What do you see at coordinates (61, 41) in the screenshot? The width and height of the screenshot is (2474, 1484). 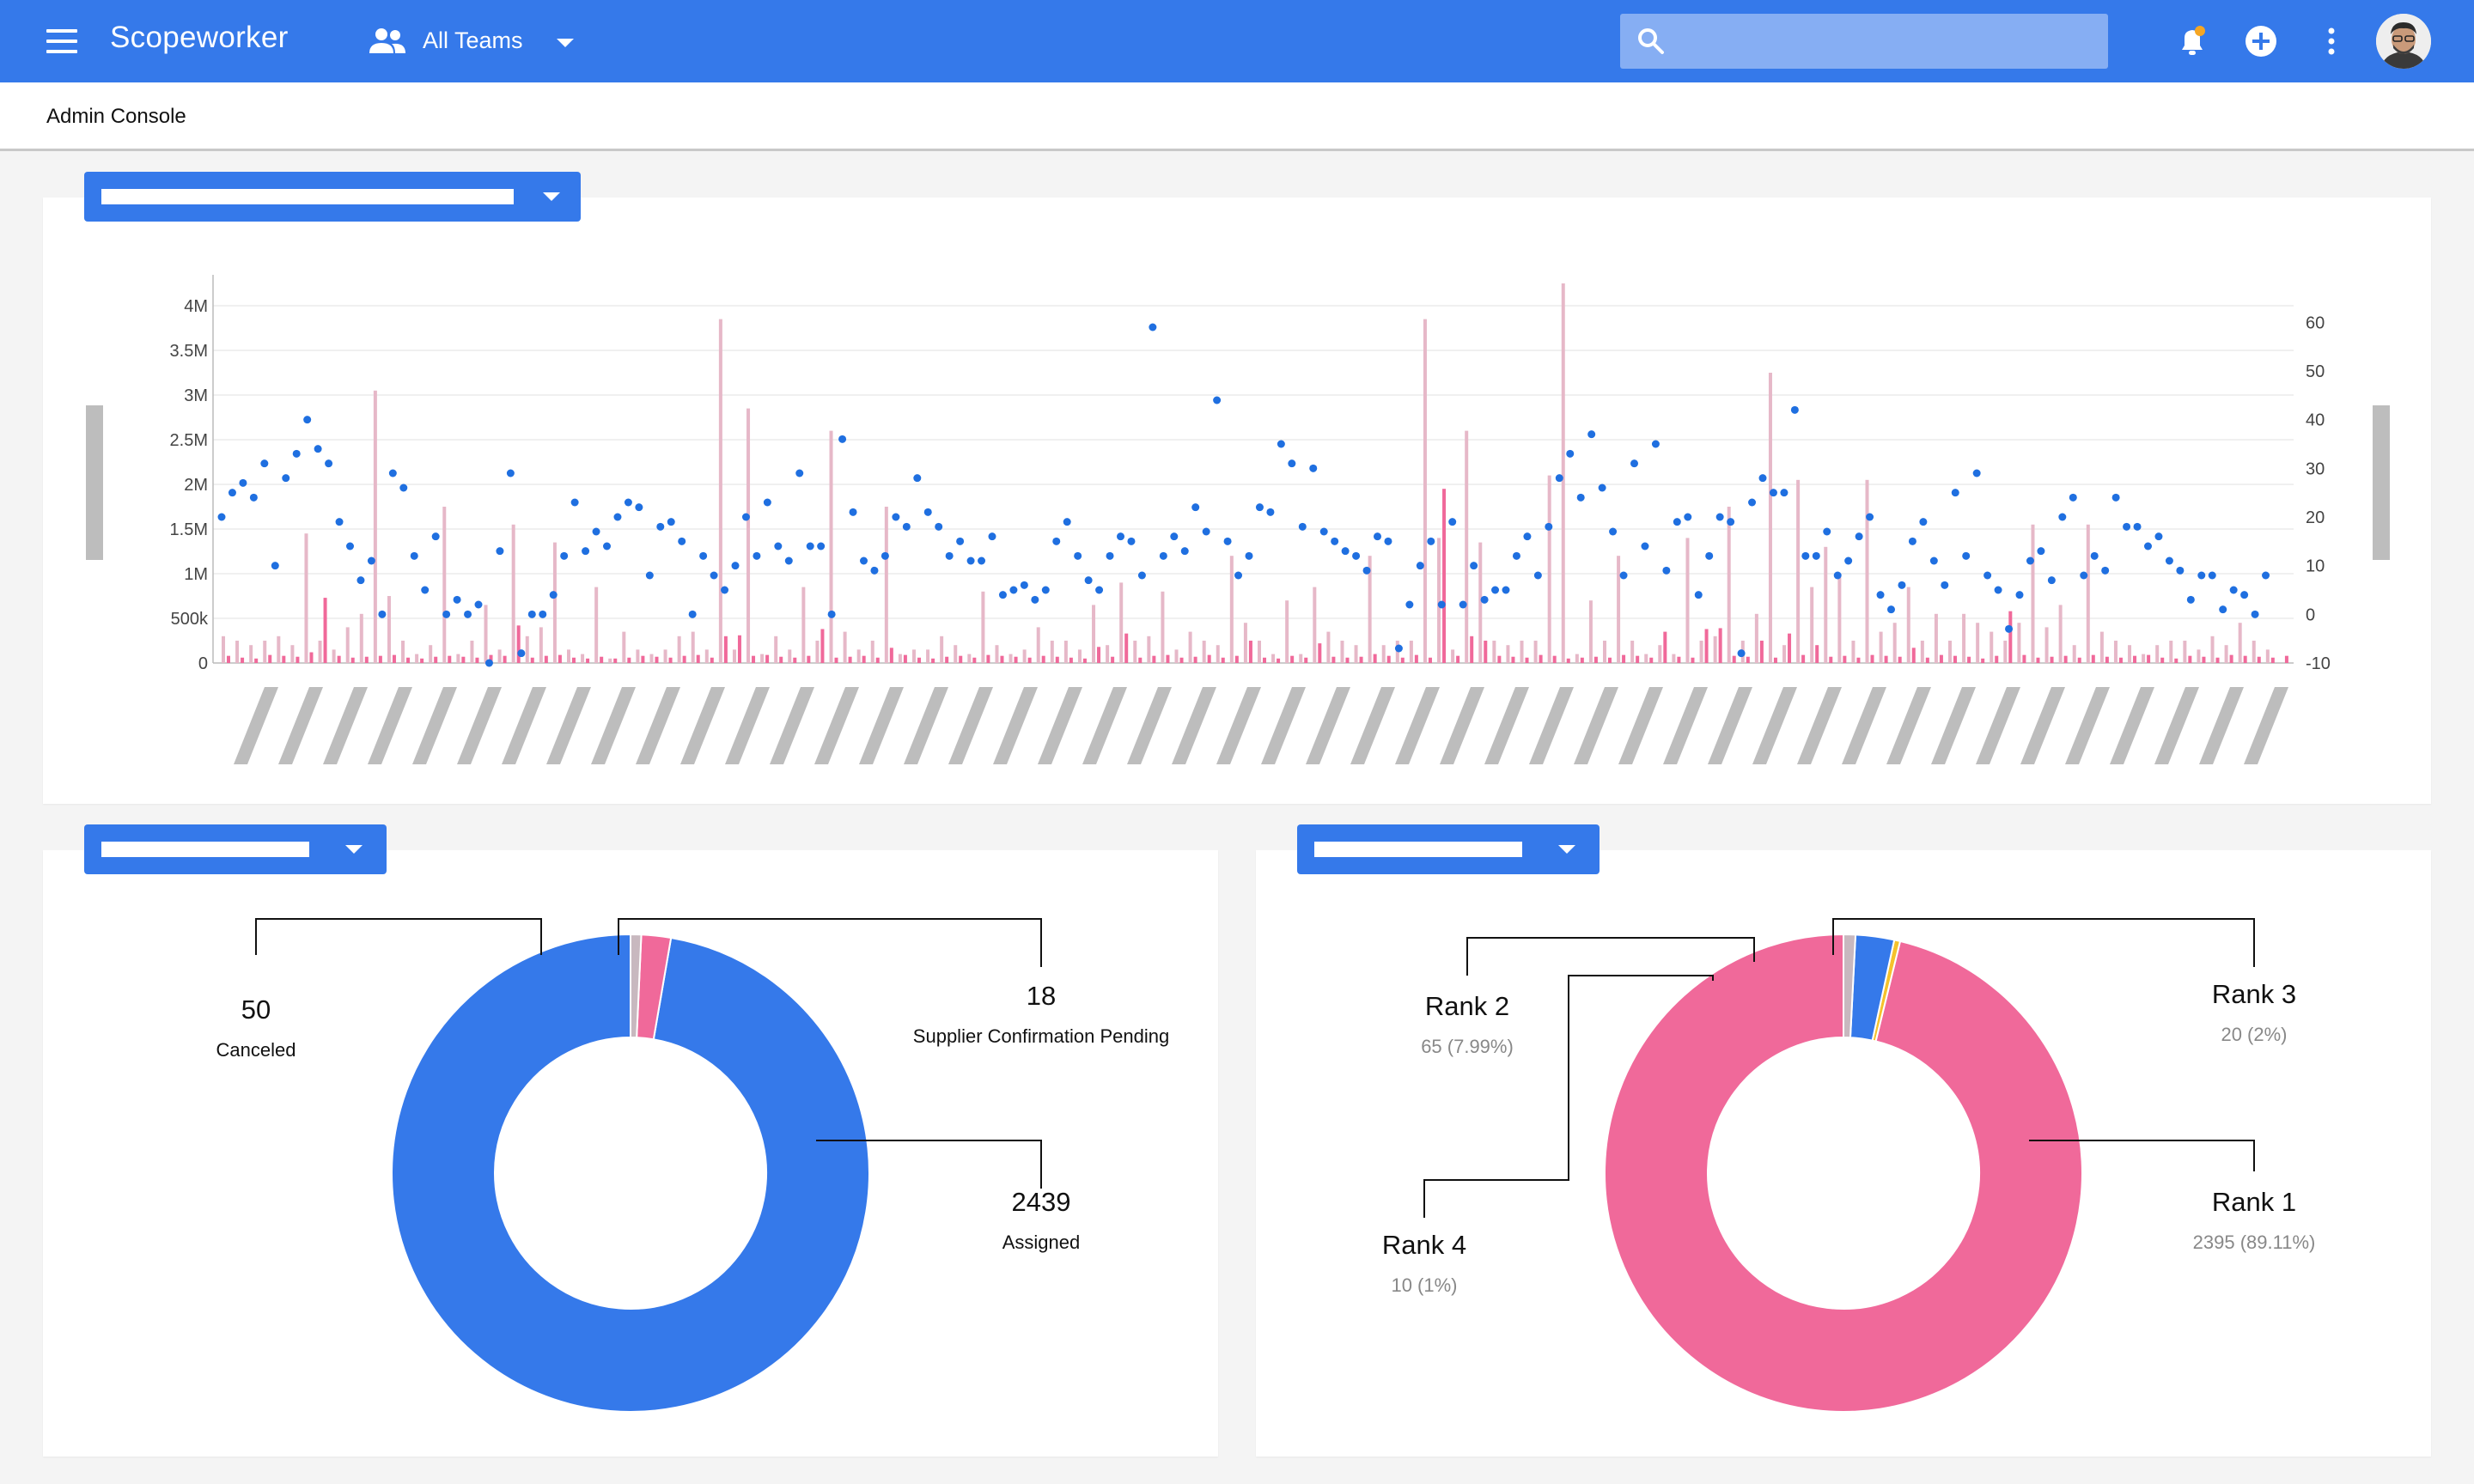 I see `menu-icon` at bounding box center [61, 41].